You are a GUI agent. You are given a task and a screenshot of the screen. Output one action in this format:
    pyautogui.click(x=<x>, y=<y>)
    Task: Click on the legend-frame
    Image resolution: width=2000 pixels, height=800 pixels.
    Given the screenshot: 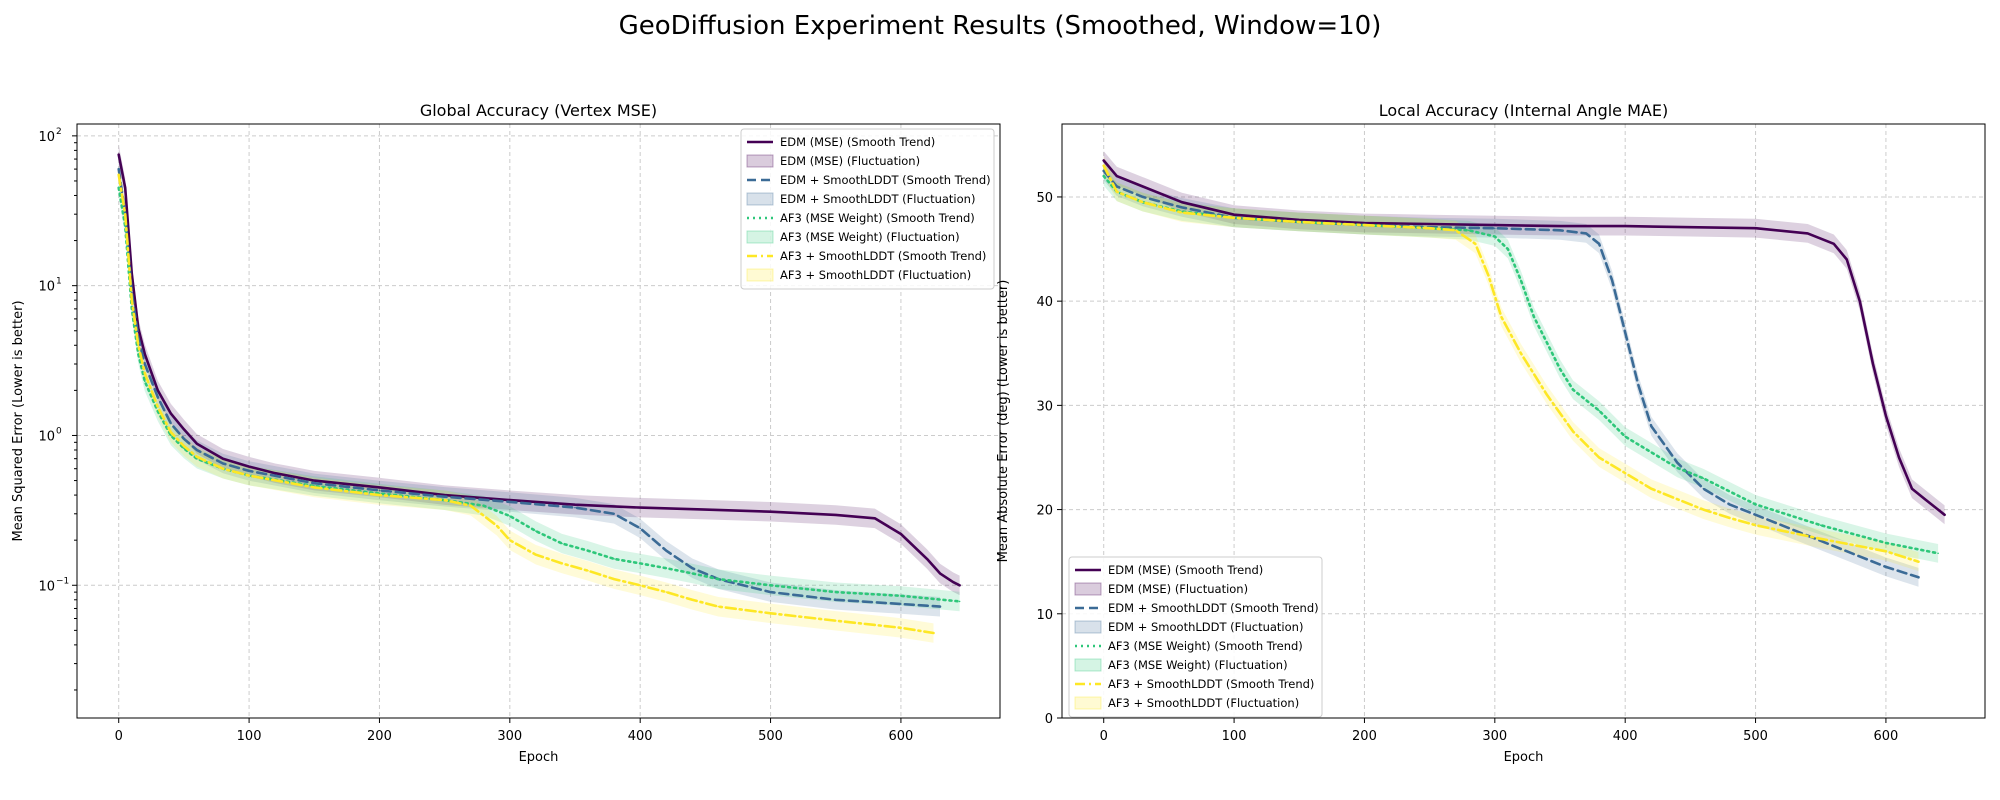 What is the action you would take?
    pyautogui.click(x=1195, y=637)
    